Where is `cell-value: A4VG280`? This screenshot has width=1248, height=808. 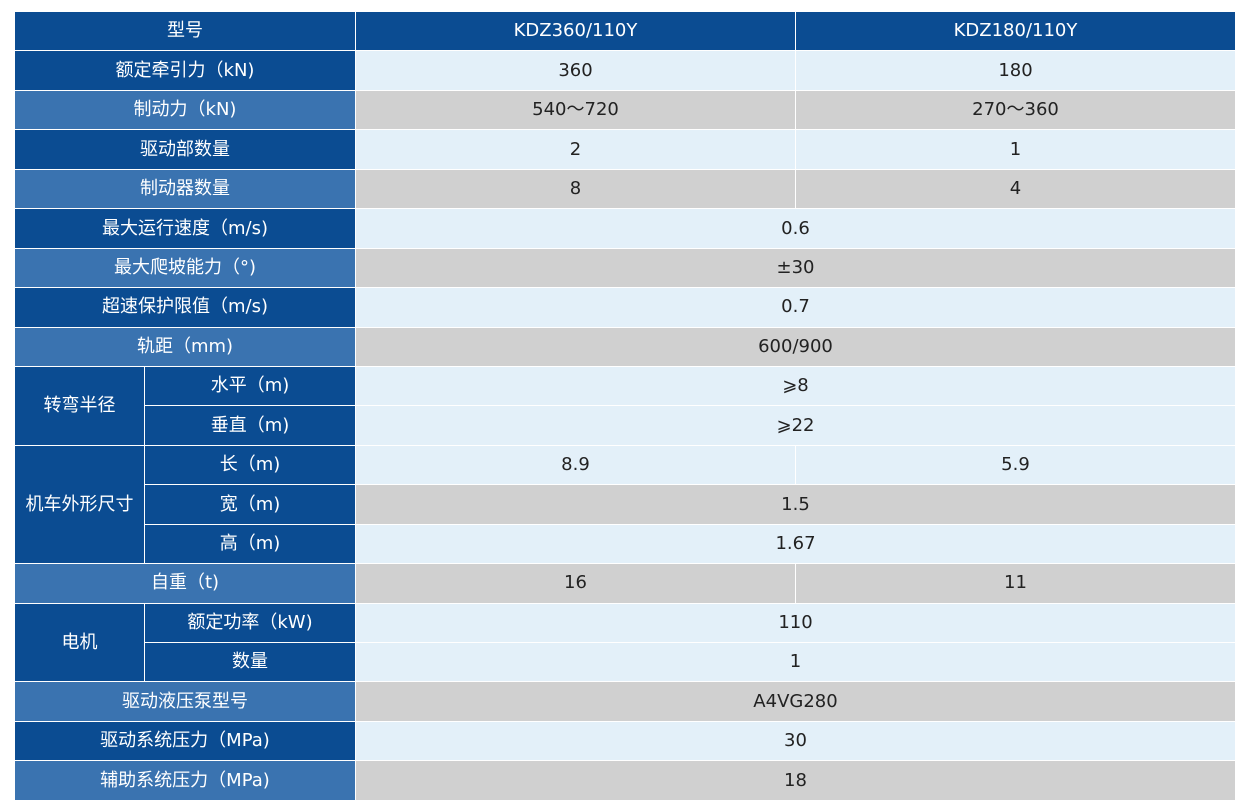
cell-value: A4VG280 is located at coordinates (795, 701).